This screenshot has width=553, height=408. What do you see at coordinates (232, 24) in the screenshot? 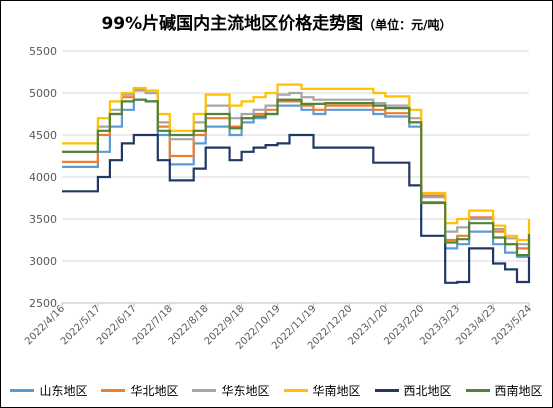
I see `chart-title-text: 99%片碱国内主流地区价格走势图` at bounding box center [232, 24].